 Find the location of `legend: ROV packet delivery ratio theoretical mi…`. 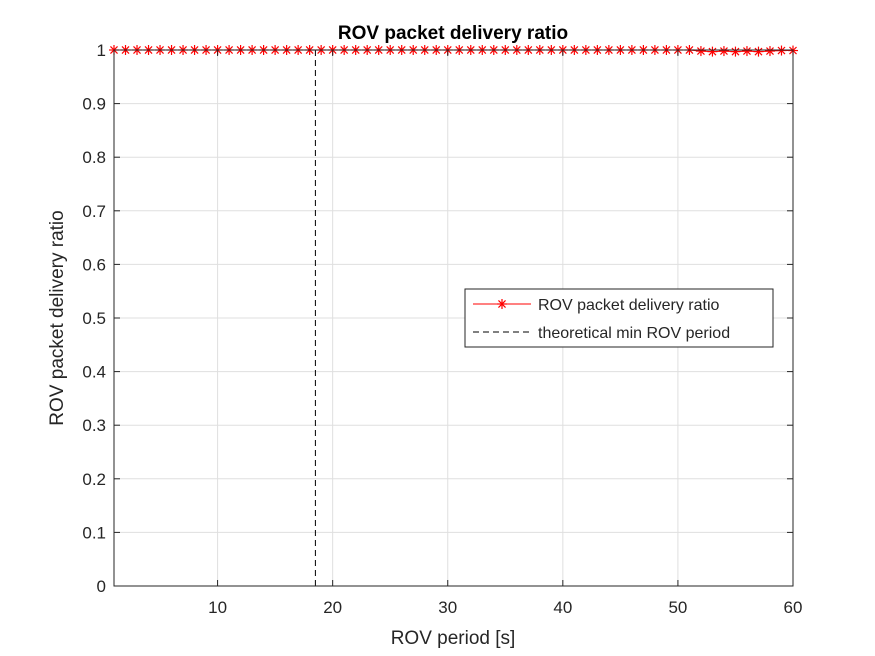

legend: ROV packet delivery ratio theoretical mi… is located at coordinates (619, 318).